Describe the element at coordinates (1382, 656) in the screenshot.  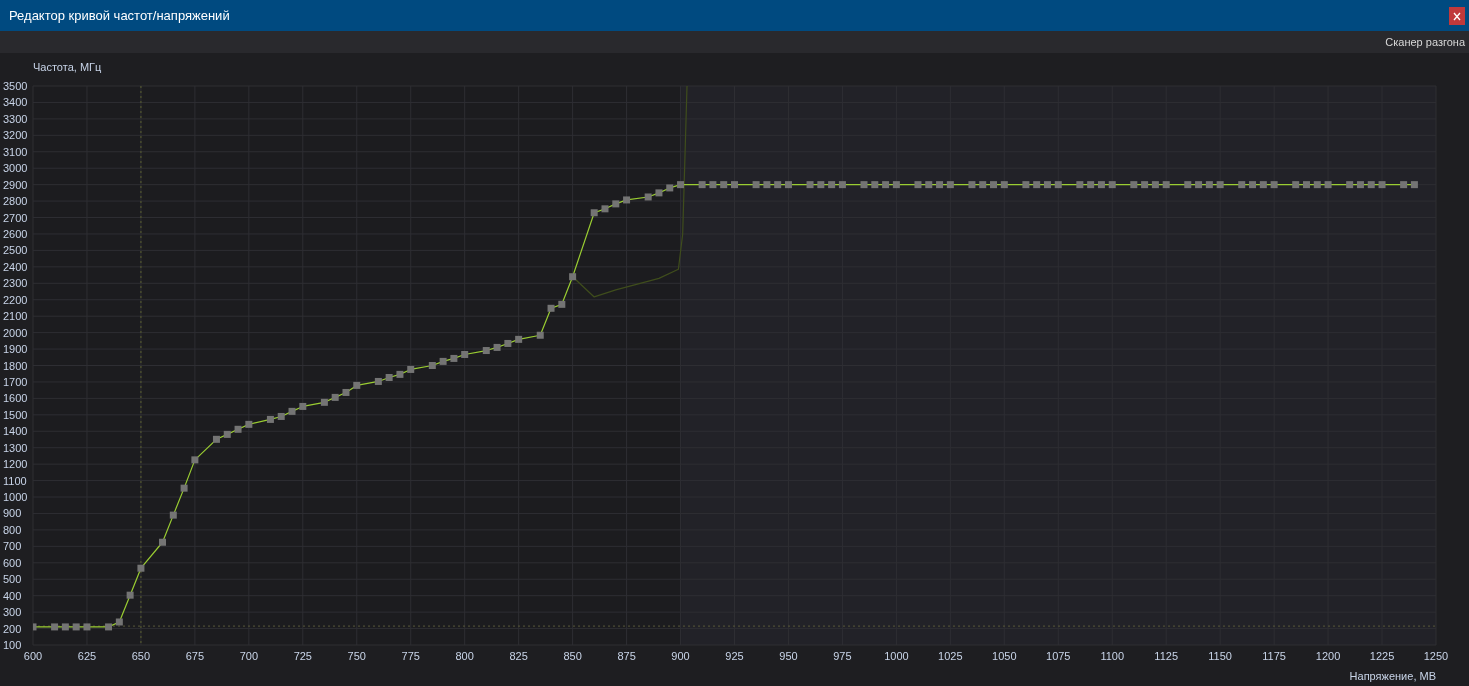
I see `x-tick-label: 1225` at that location.